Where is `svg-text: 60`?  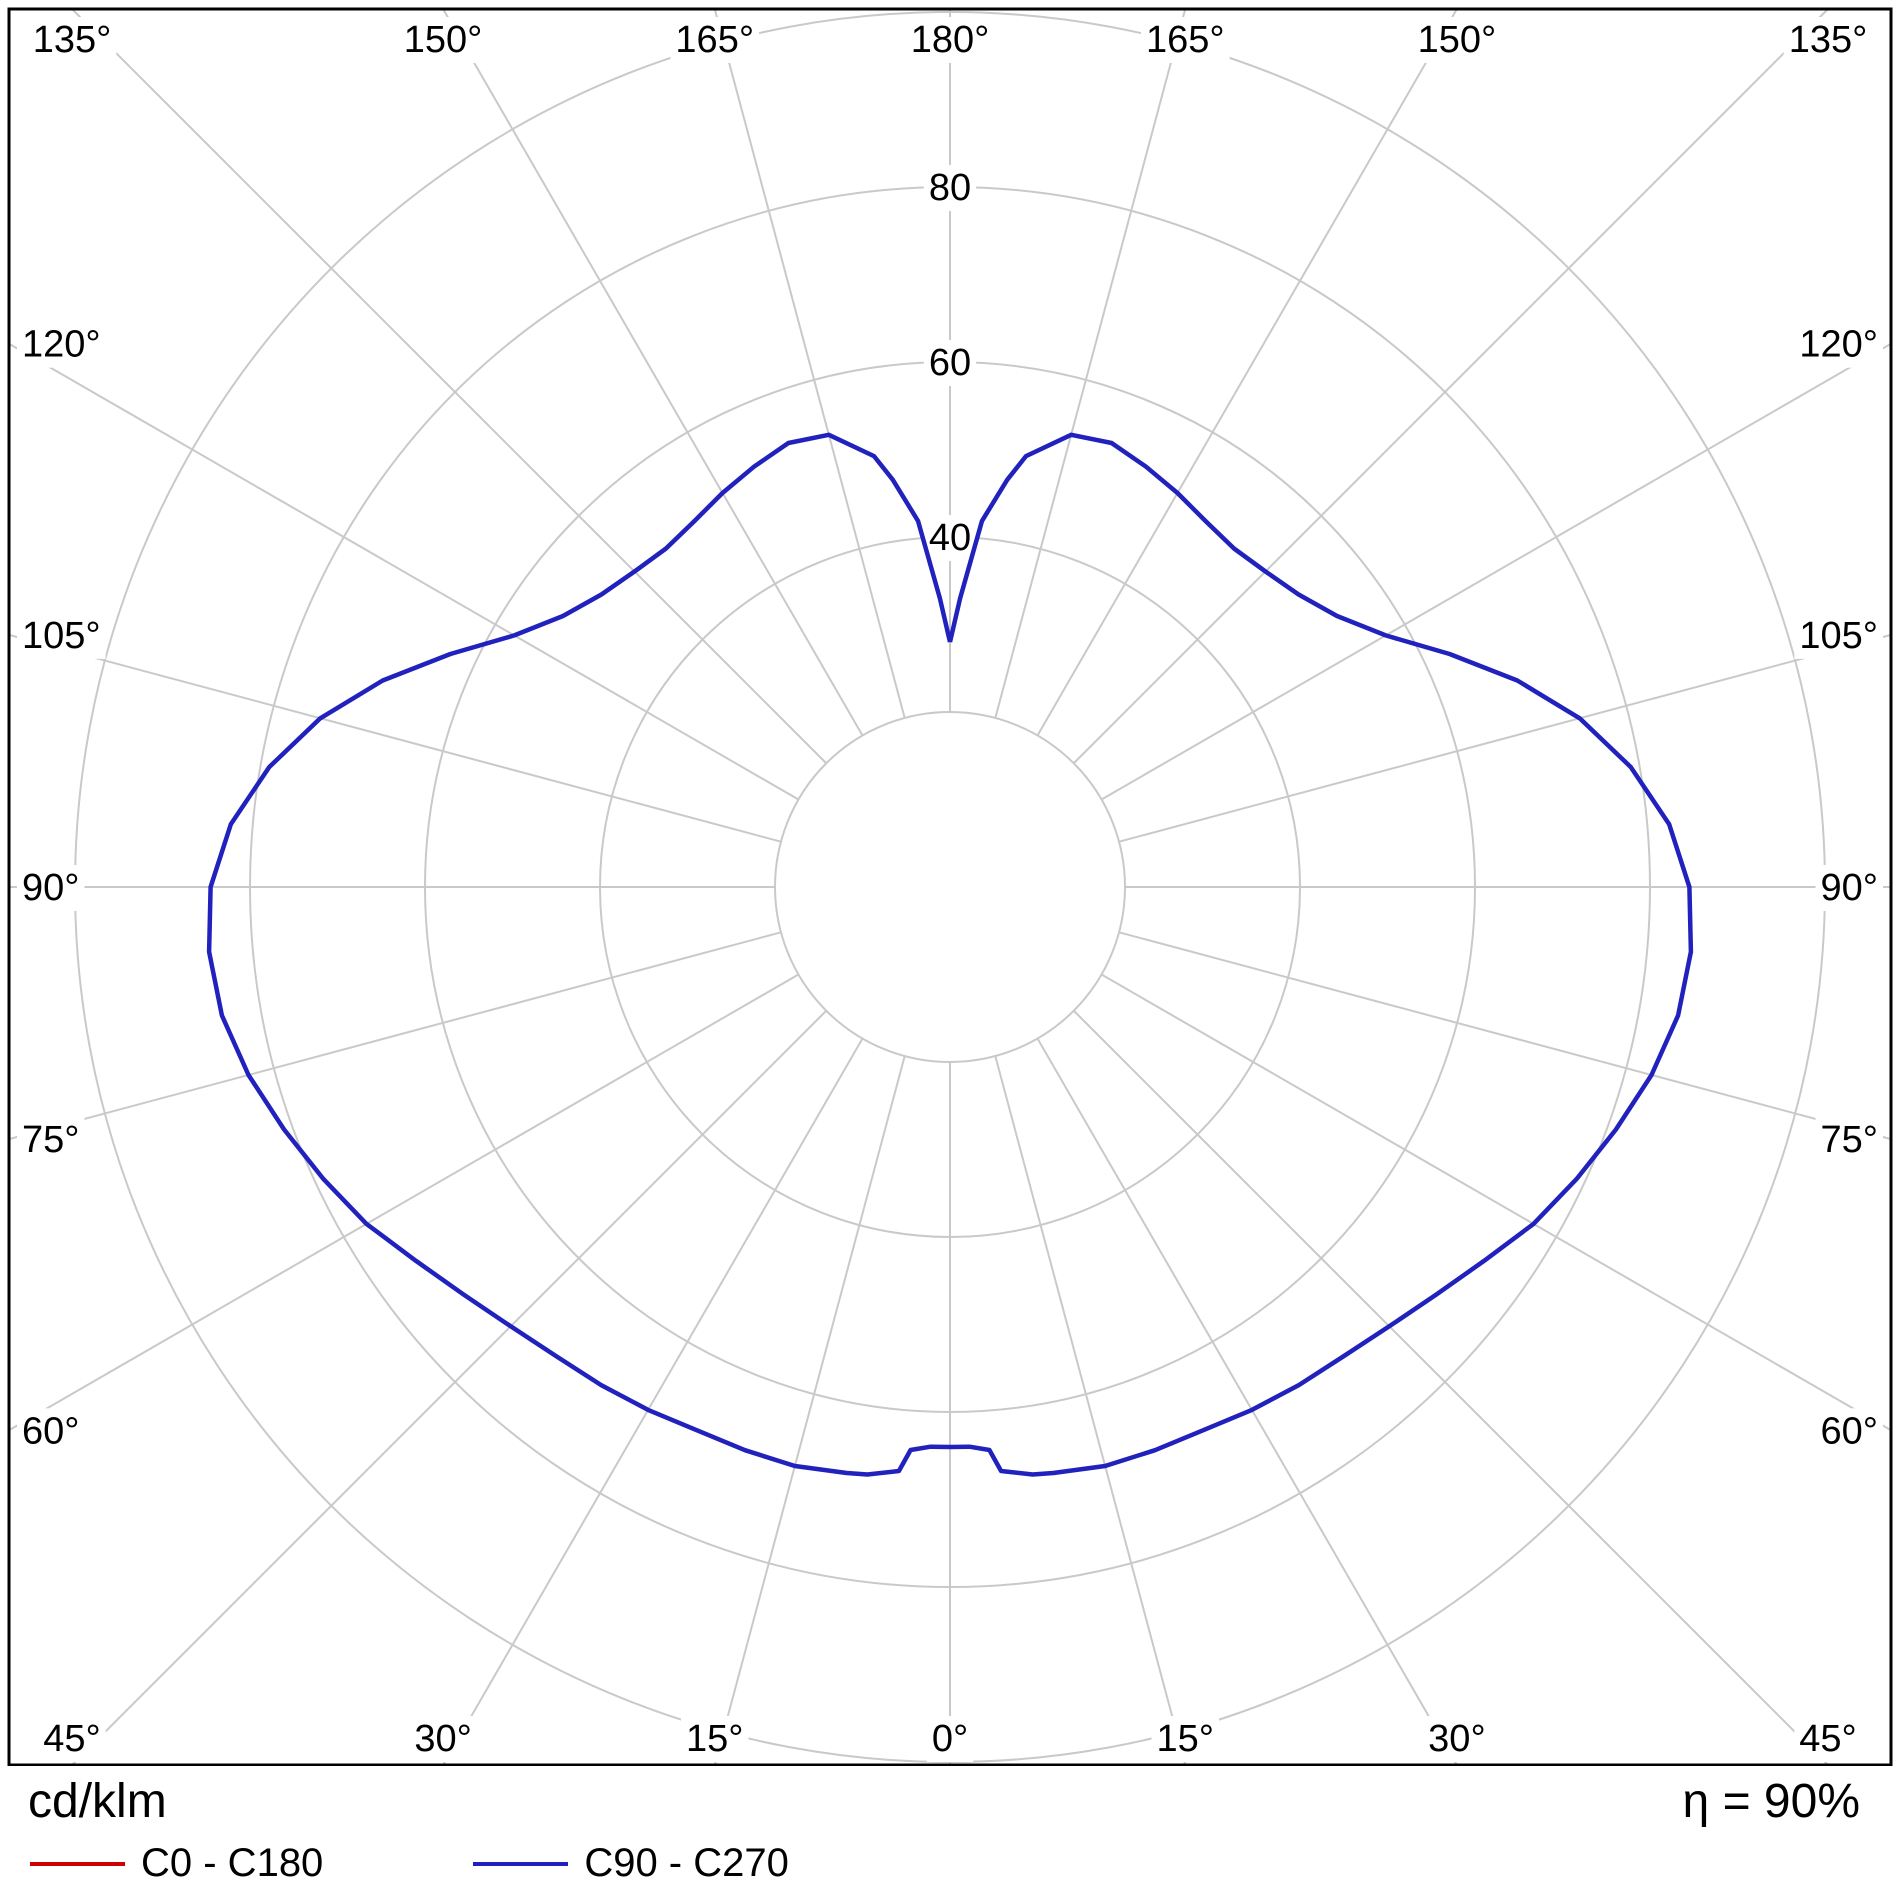 svg-text: 60 is located at coordinates (950, 363).